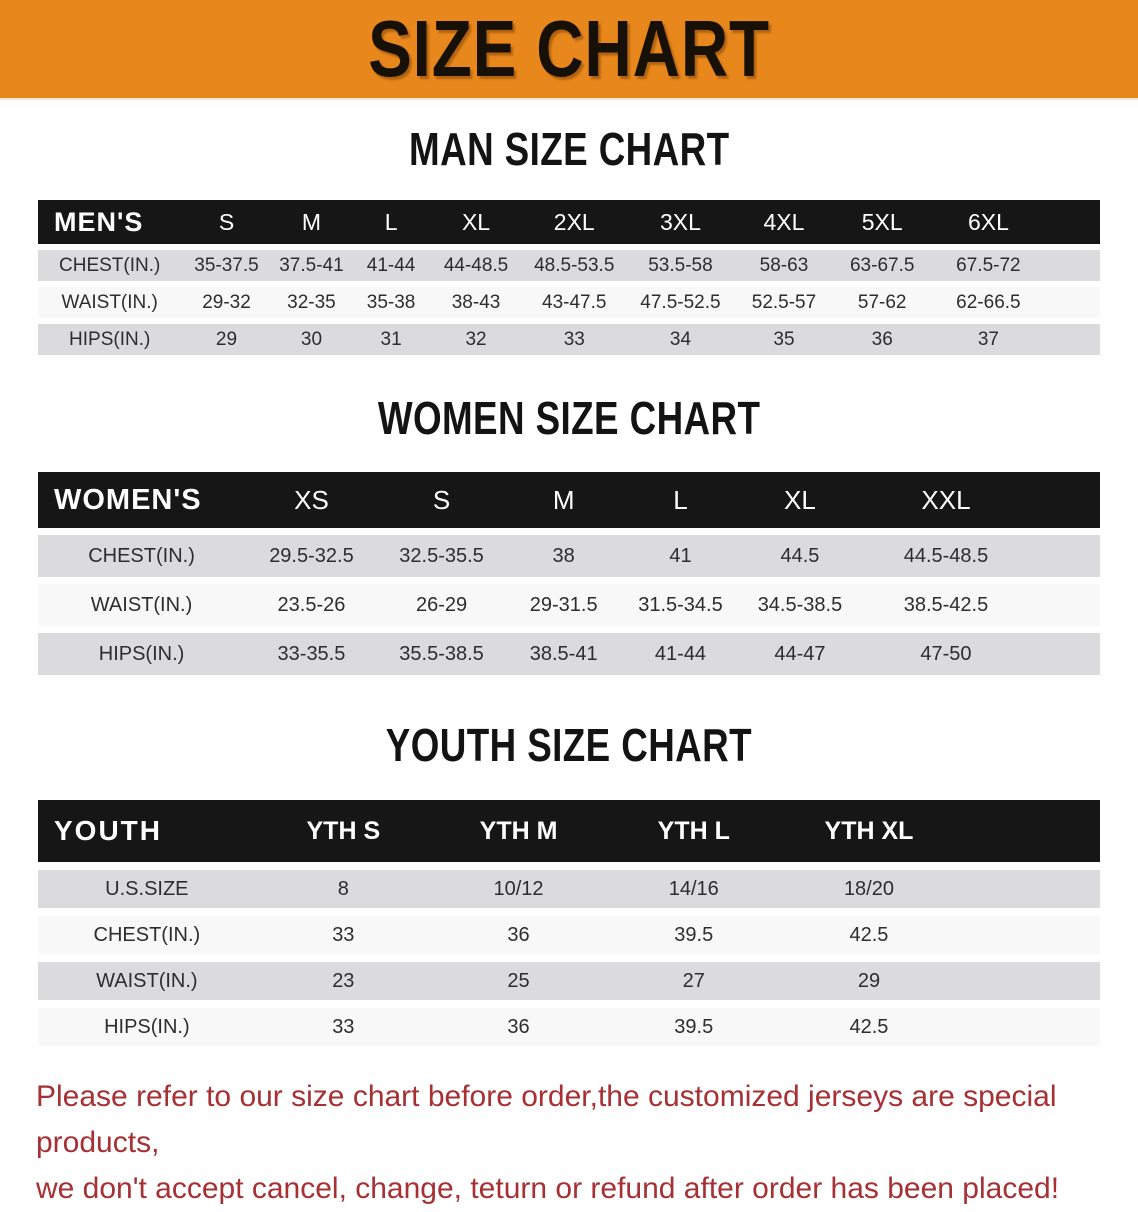 The height and width of the screenshot is (1212, 1138). What do you see at coordinates (563, 604) in the screenshot?
I see `measurement-value: 29-31.5` at bounding box center [563, 604].